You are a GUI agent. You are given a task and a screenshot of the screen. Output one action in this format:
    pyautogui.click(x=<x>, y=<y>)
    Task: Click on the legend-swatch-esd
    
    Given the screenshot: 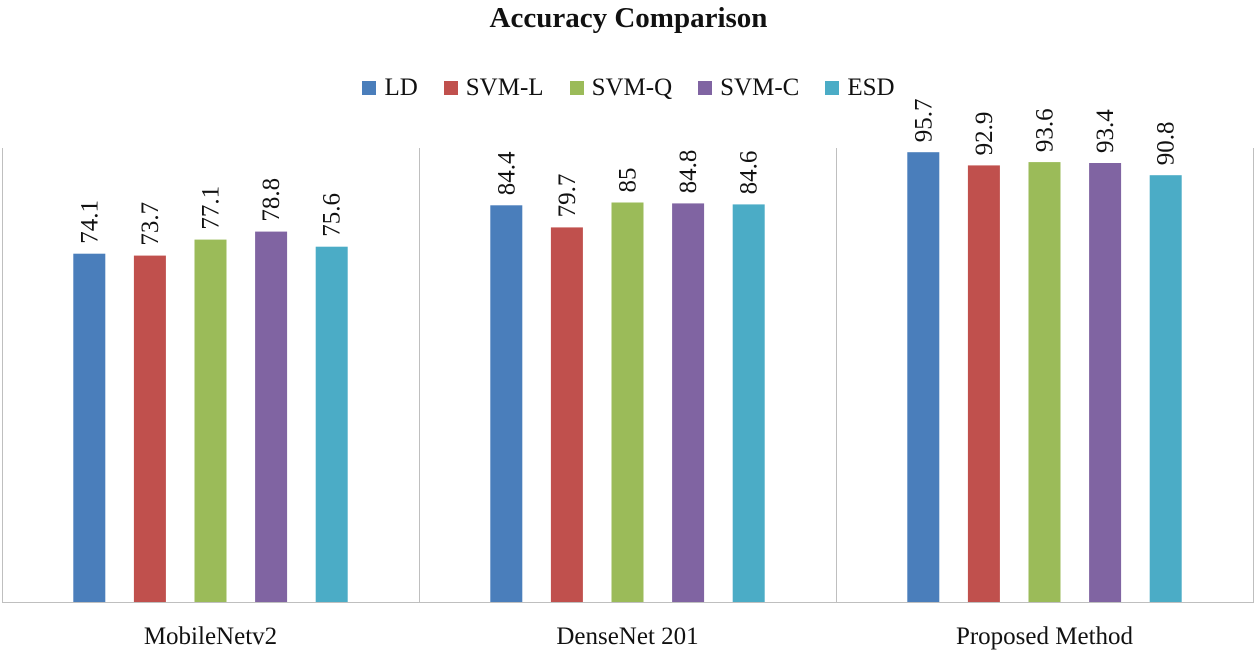 What is the action you would take?
    pyautogui.click(x=832, y=88)
    